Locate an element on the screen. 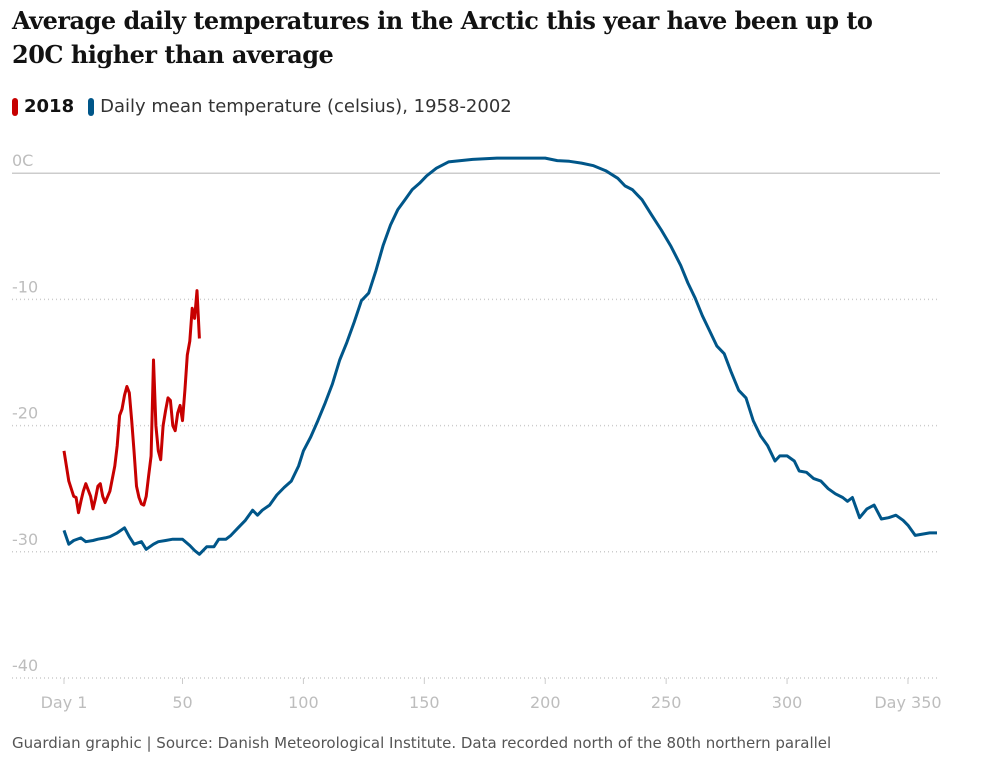  y-tick-label: -30 is located at coordinates (25, 539).